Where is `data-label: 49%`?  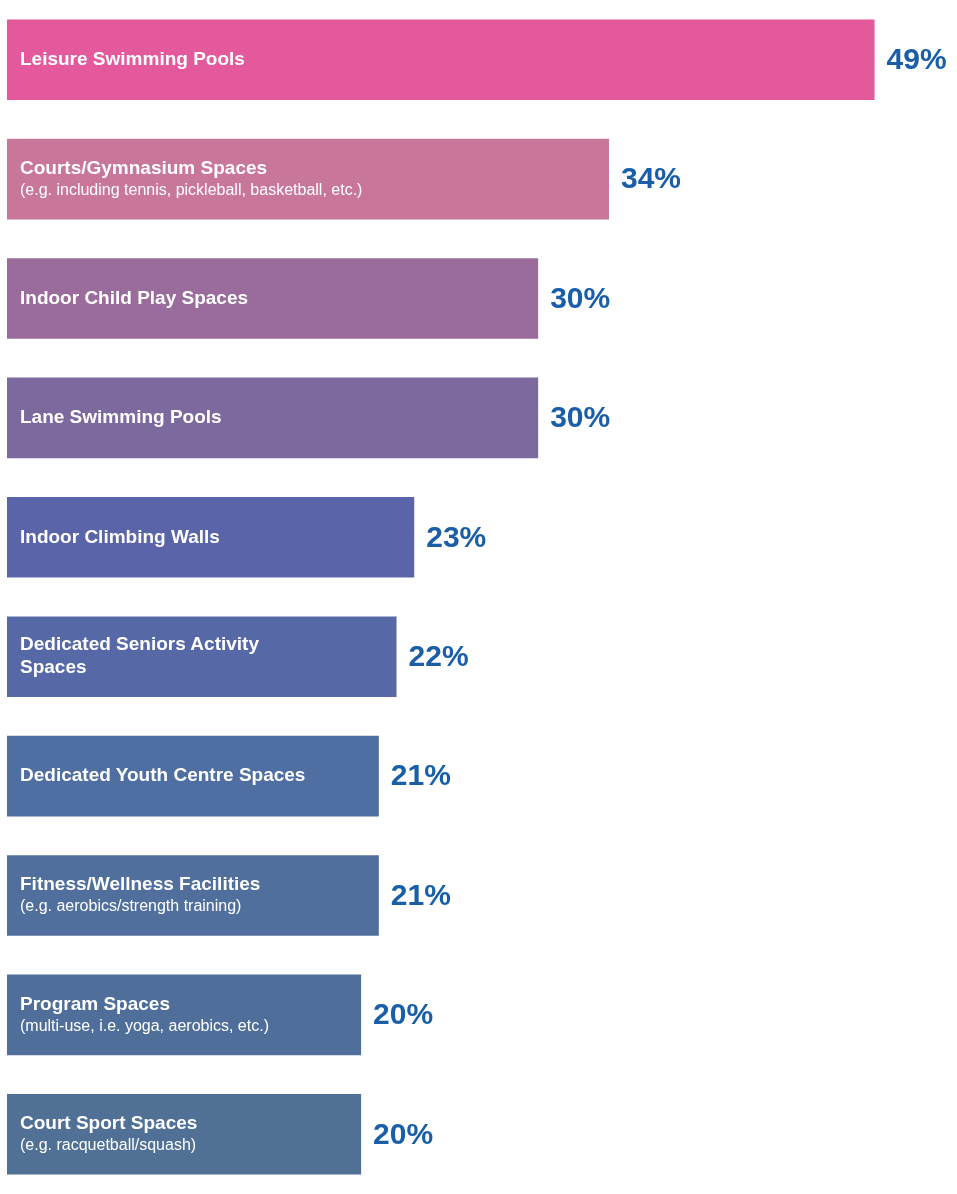
data-label: 49% is located at coordinates (916, 58).